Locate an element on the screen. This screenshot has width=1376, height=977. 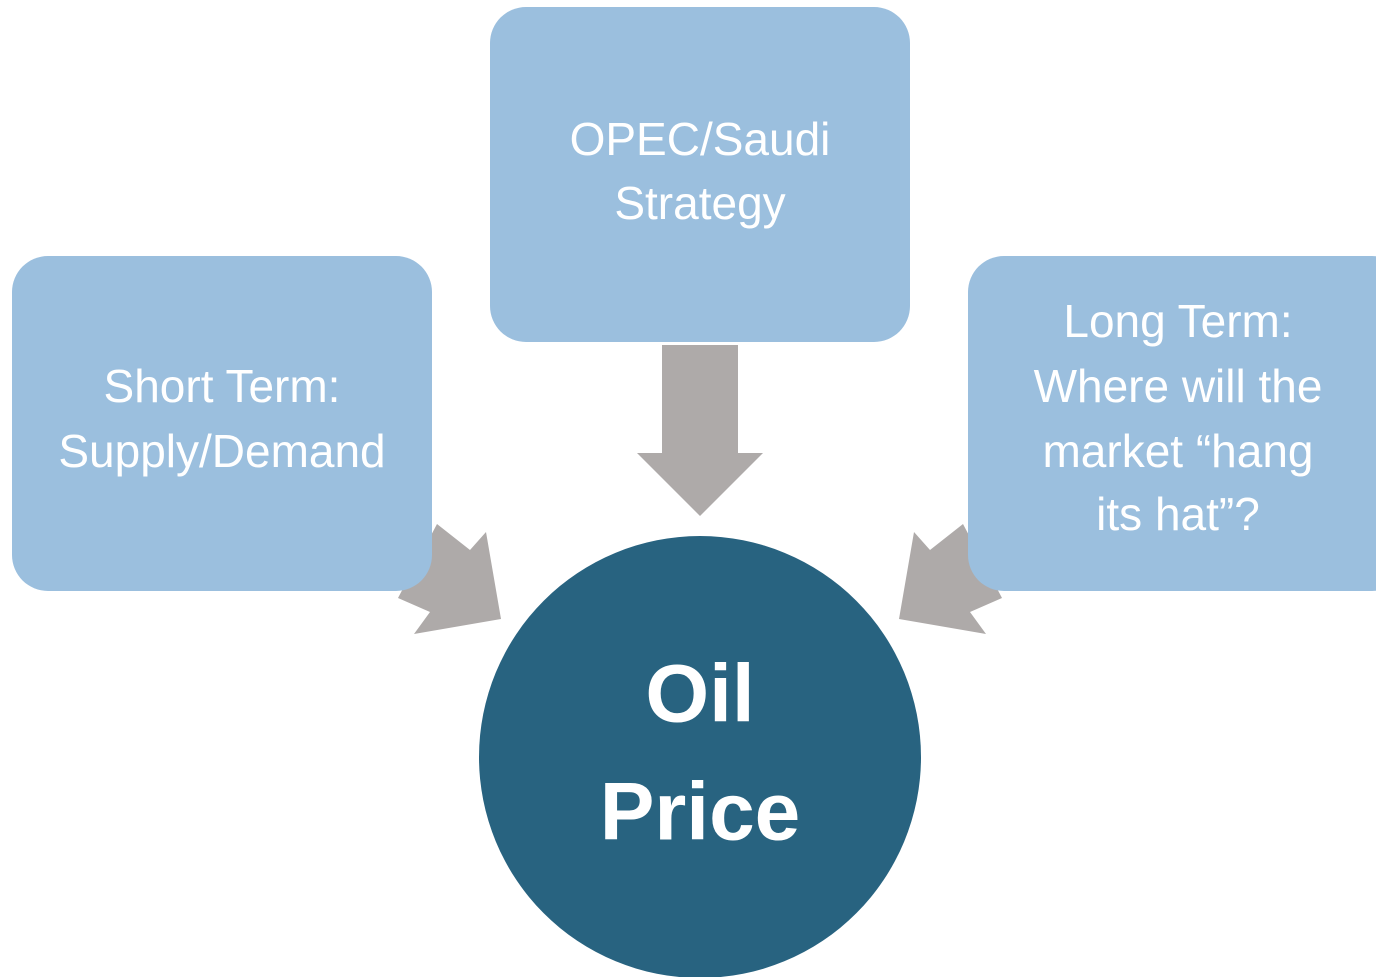
node-label: Where will the is located at coordinates (1178, 386).